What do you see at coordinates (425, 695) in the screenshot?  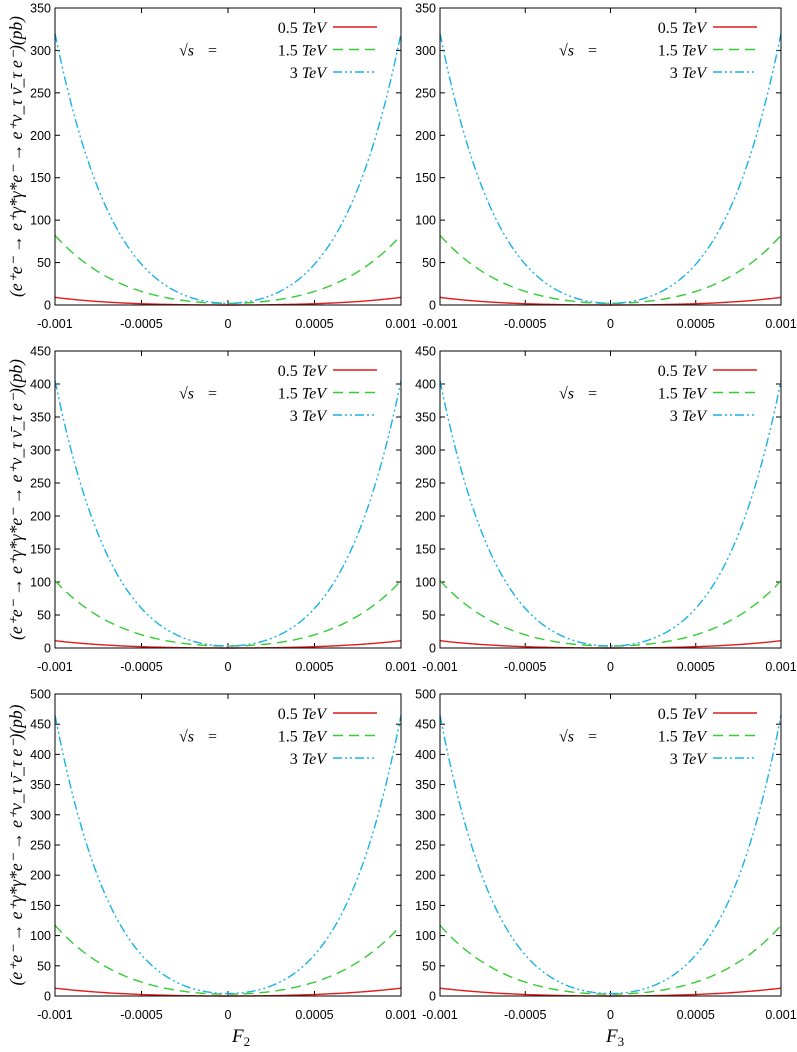 I see `y-tick-label: 500` at bounding box center [425, 695].